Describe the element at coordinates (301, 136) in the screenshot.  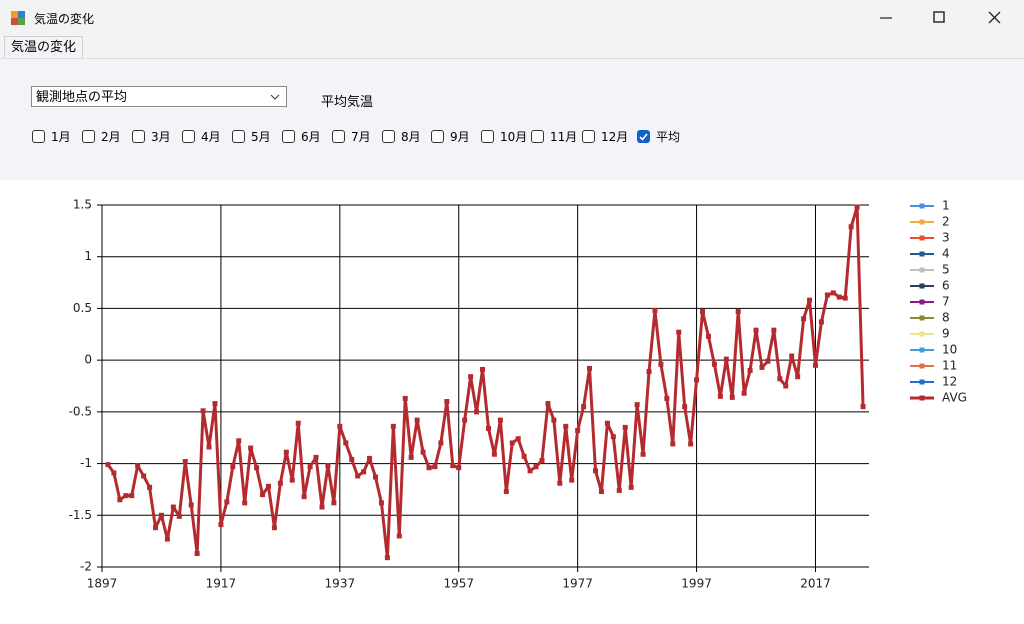
I see `checkbox: 6月` at that location.